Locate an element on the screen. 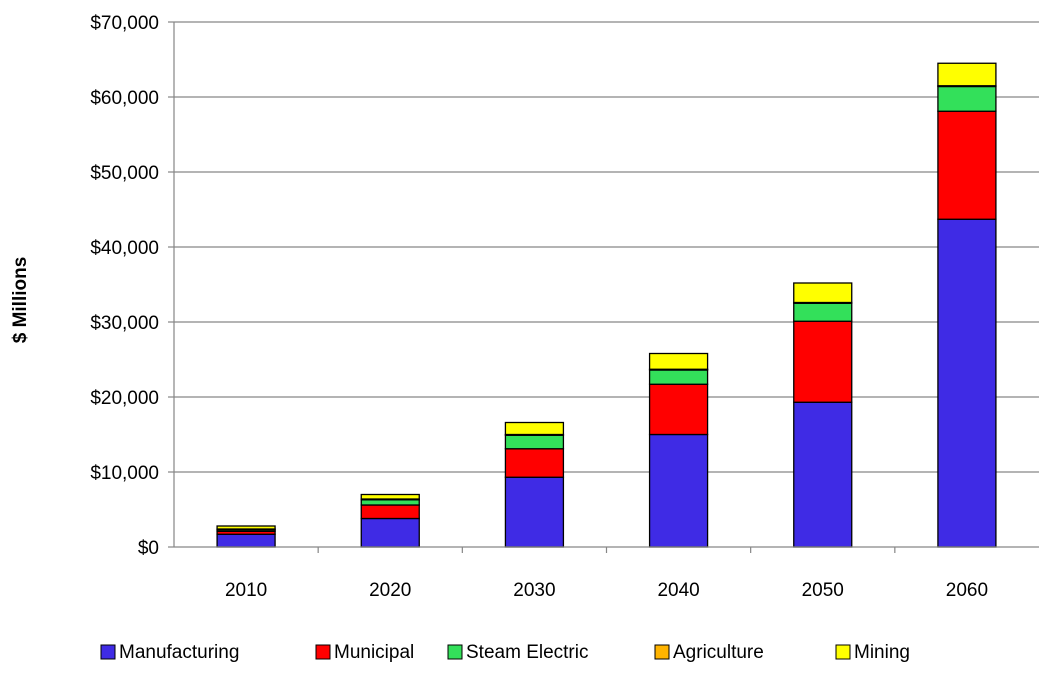  x-tick-label: 2020 is located at coordinates (390, 590).